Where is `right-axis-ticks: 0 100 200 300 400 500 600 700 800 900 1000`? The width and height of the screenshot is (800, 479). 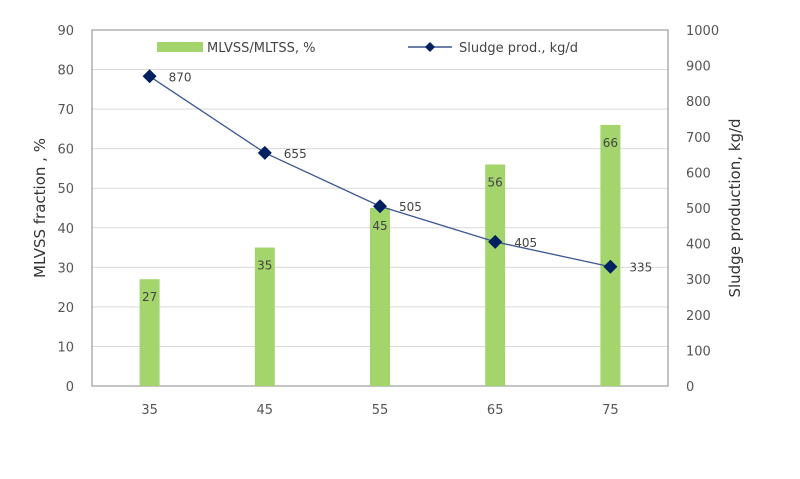 right-axis-ticks: 0 100 200 300 400 500 600 700 800 900 1000 is located at coordinates (702, 209).